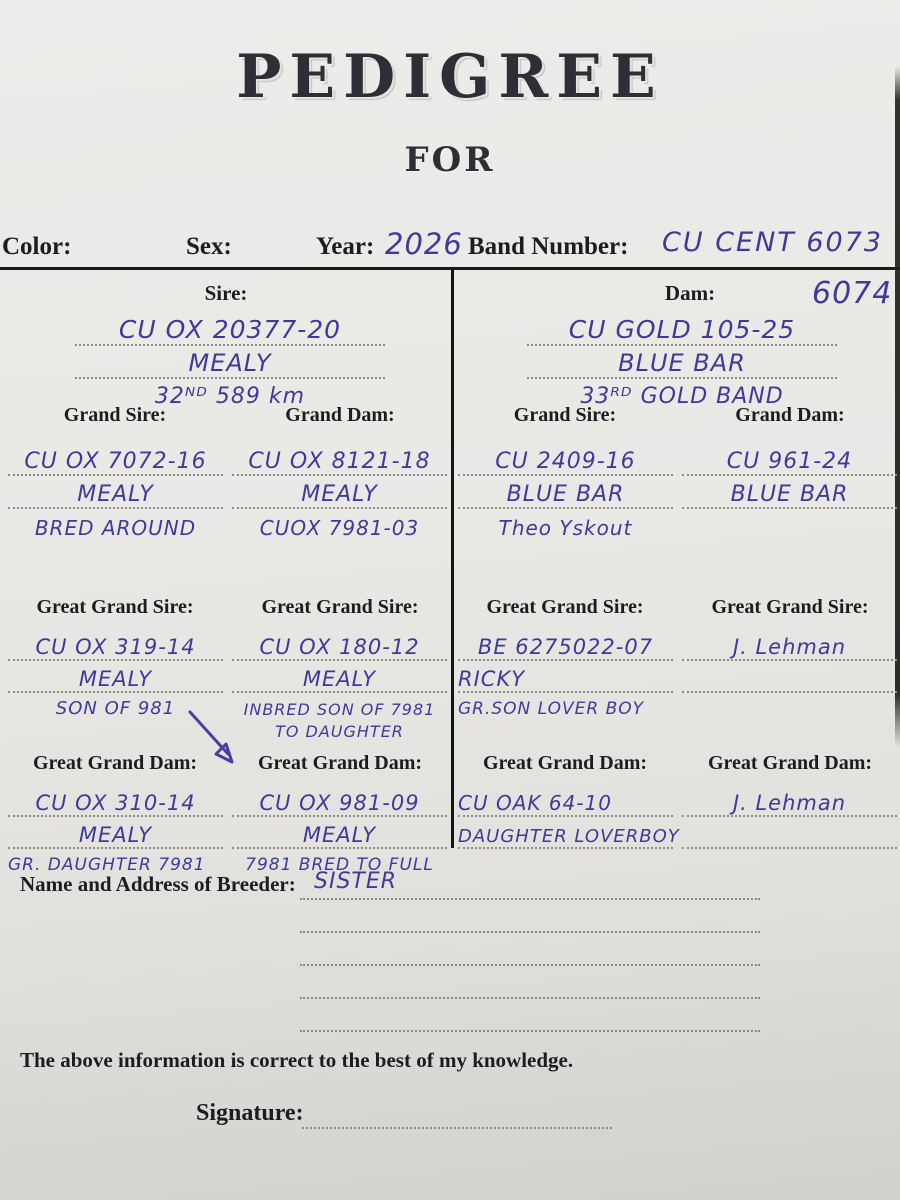 The width and height of the screenshot is (900, 1200). What do you see at coordinates (565, 643) in the screenshot?
I see `entry-line: BE 6275022-07` at bounding box center [565, 643].